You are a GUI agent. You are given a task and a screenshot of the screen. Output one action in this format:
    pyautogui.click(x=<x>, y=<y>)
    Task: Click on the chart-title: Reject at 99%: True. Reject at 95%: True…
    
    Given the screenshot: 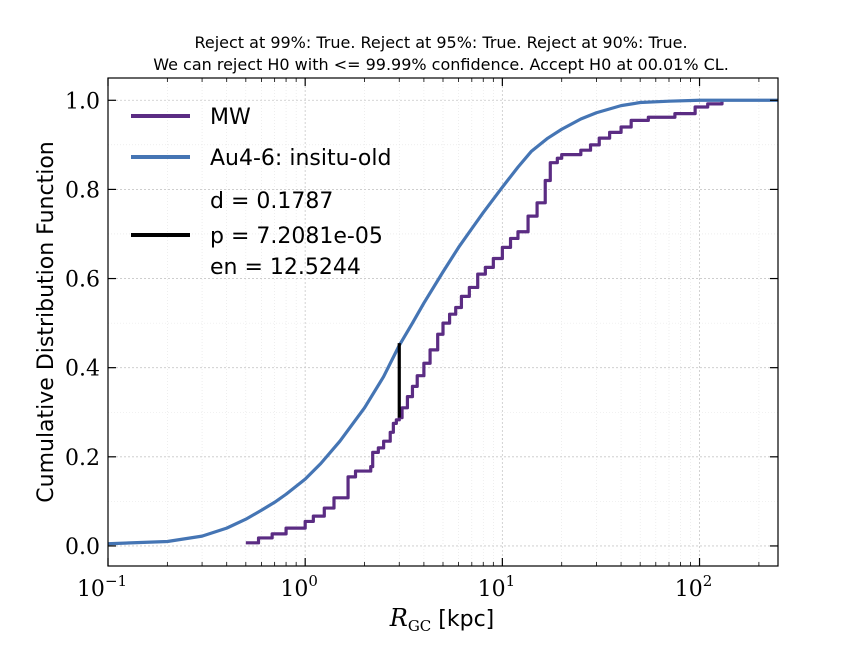 What is the action you would take?
    pyautogui.click(x=441, y=53)
    